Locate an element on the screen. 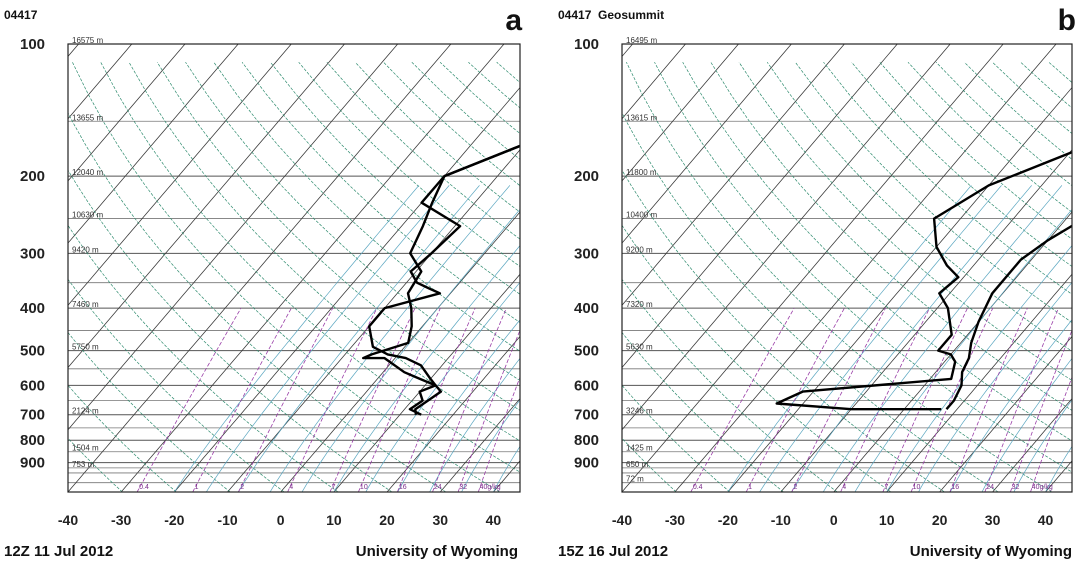 This screenshot has width=1077, height=565. height-label: 7320 m is located at coordinates (639, 304).